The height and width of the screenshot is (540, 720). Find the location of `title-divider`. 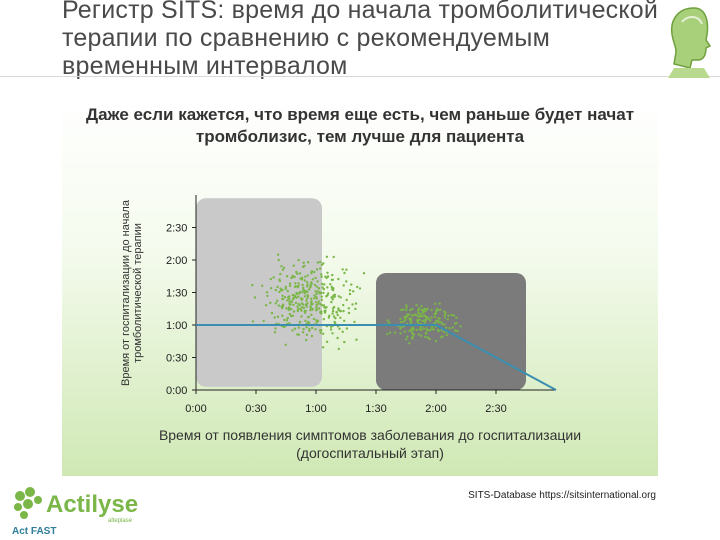

title-divider is located at coordinates (360, 76).